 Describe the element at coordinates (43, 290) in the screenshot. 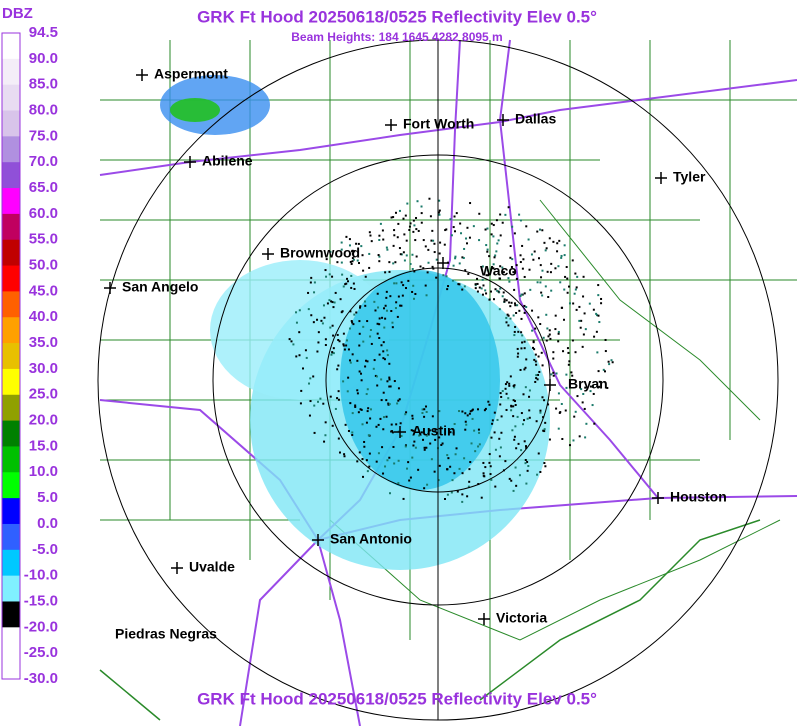

I see `legend-label: 45.0` at that location.